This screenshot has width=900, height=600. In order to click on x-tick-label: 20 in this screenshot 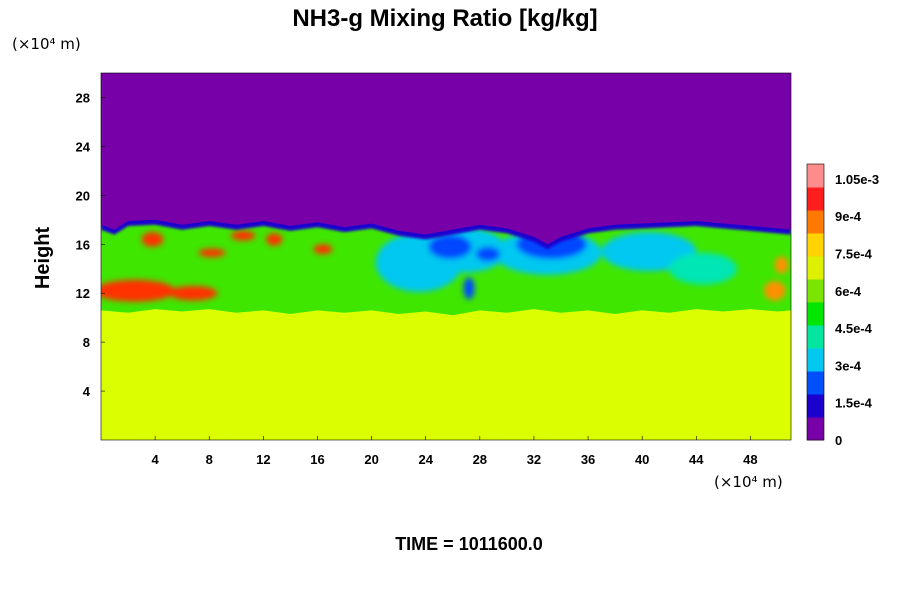, I will do `click(371, 459)`.